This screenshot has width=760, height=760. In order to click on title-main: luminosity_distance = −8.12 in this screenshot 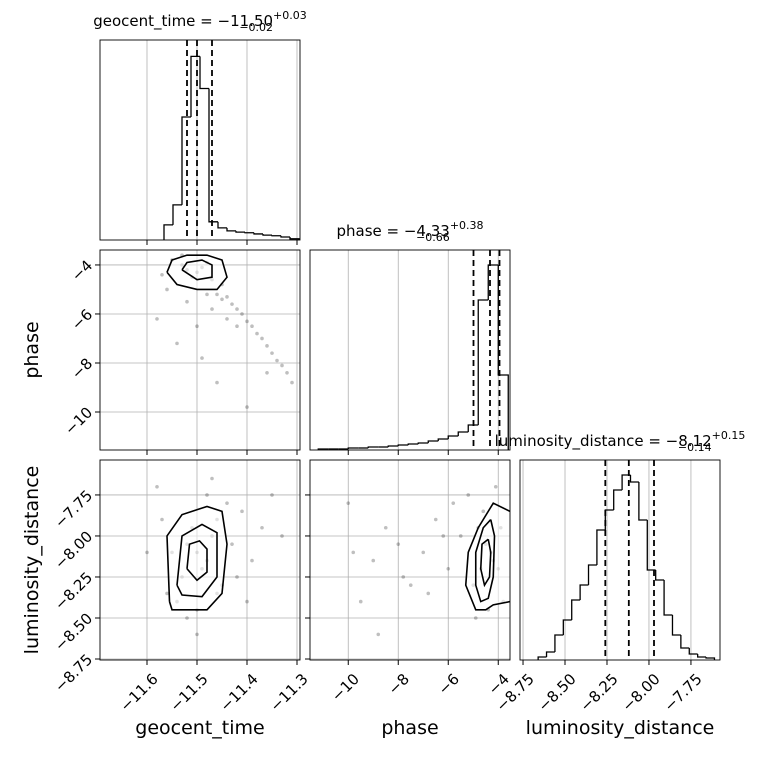, I will do `click(603, 441)`.